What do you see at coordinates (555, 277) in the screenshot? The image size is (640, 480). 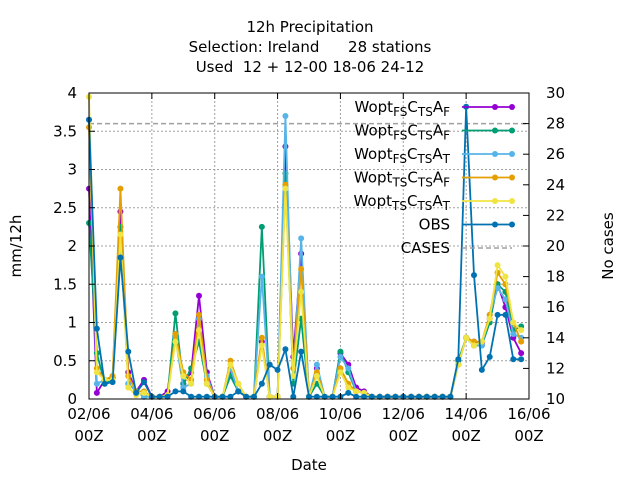 I see `y2-tick-label: 18` at bounding box center [555, 277].